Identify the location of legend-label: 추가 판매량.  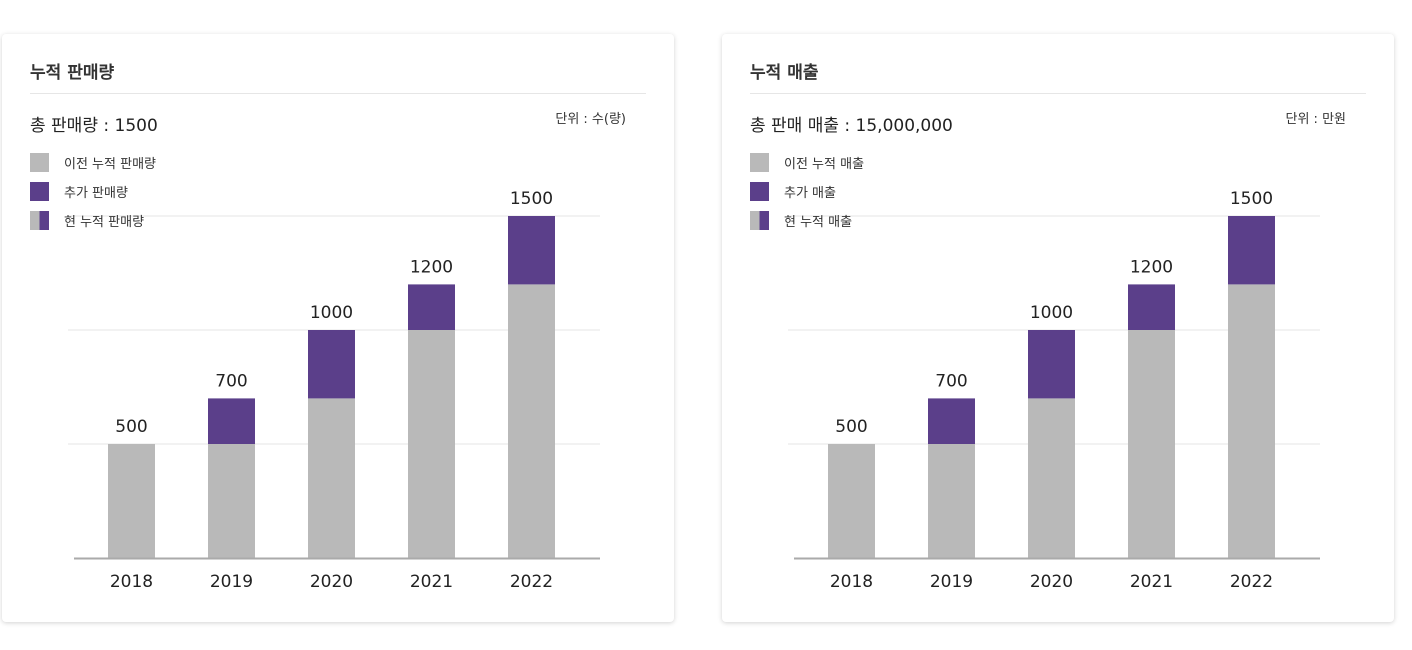
(96, 193).